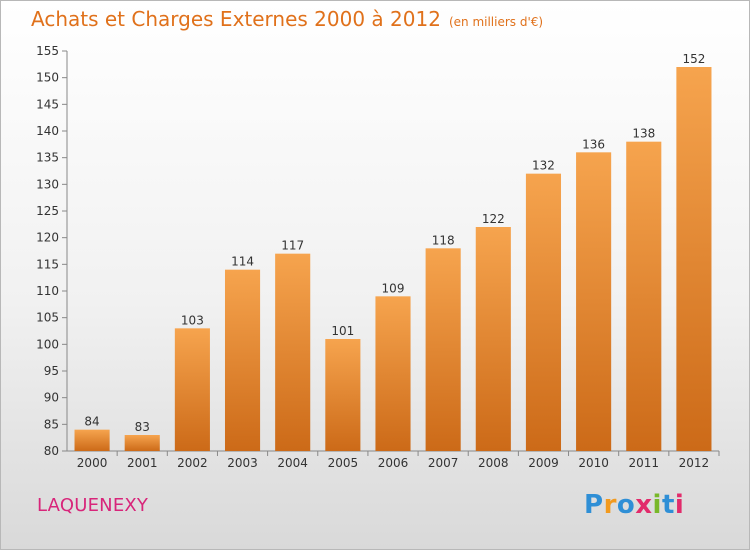 This screenshot has width=750, height=550. I want to click on bar-value-label: 103, so click(192, 320).